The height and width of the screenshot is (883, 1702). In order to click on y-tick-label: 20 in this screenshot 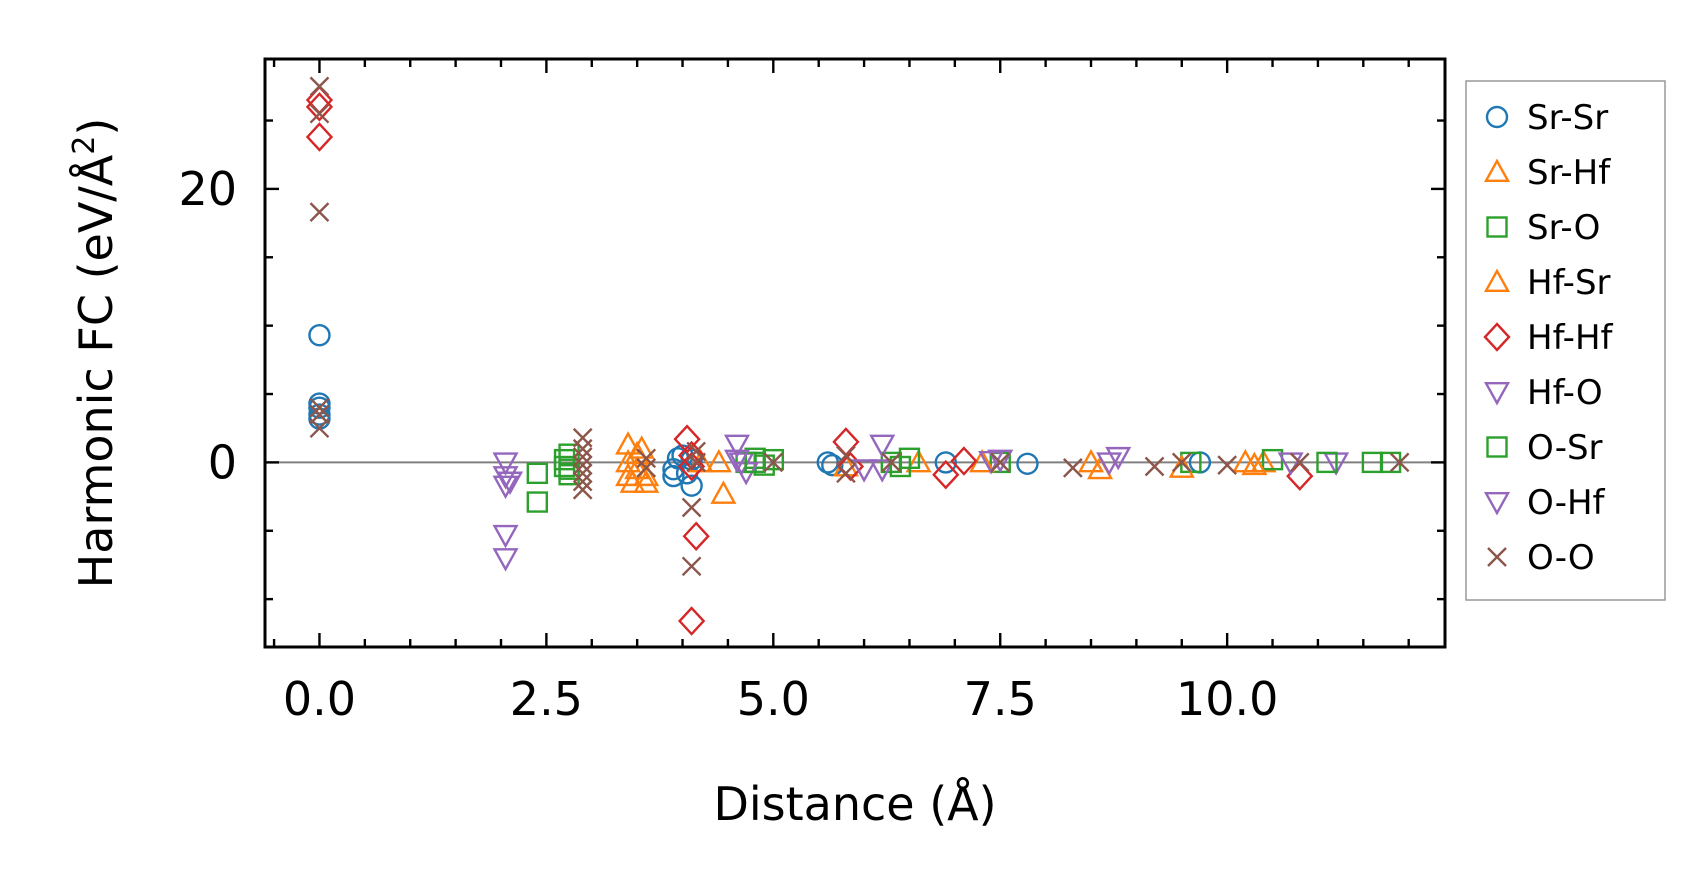, I will do `click(207, 189)`.